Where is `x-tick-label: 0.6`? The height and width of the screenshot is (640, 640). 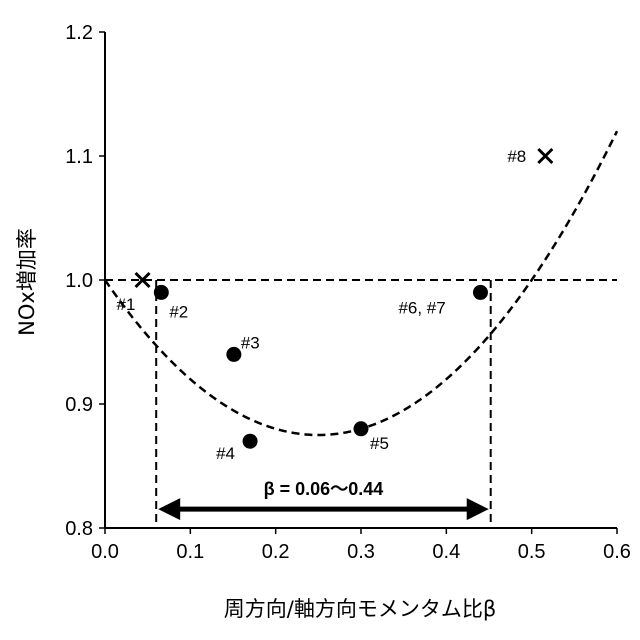
x-tick-label: 0.6 is located at coordinates (617, 552).